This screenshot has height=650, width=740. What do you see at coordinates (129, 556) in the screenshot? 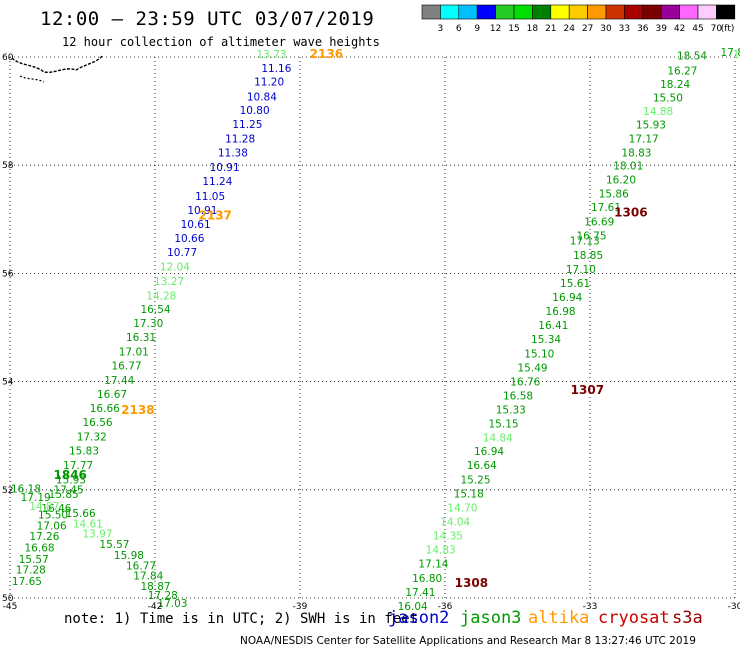
I see `wave-height-value: 15.98` at bounding box center [129, 556].